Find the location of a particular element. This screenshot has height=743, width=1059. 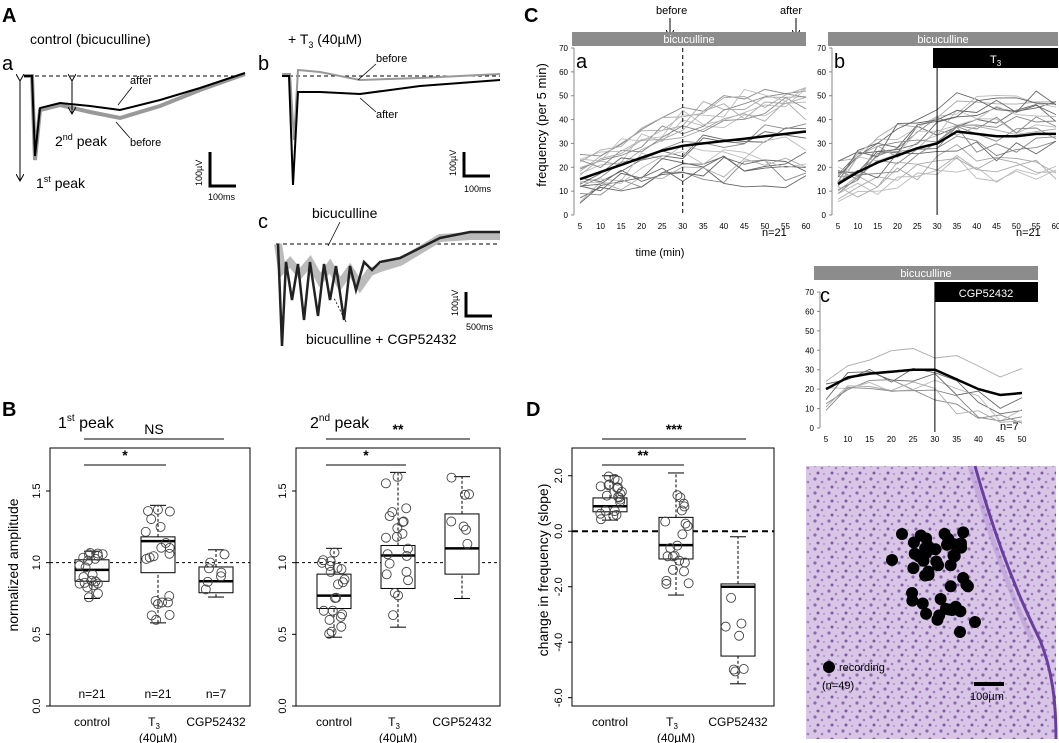

chart-C-a: 0 10 20 30 40 50 60 70 5 10 15 20 25 30 35 40 45 50 55 60 is located at coordinates (685, 137).